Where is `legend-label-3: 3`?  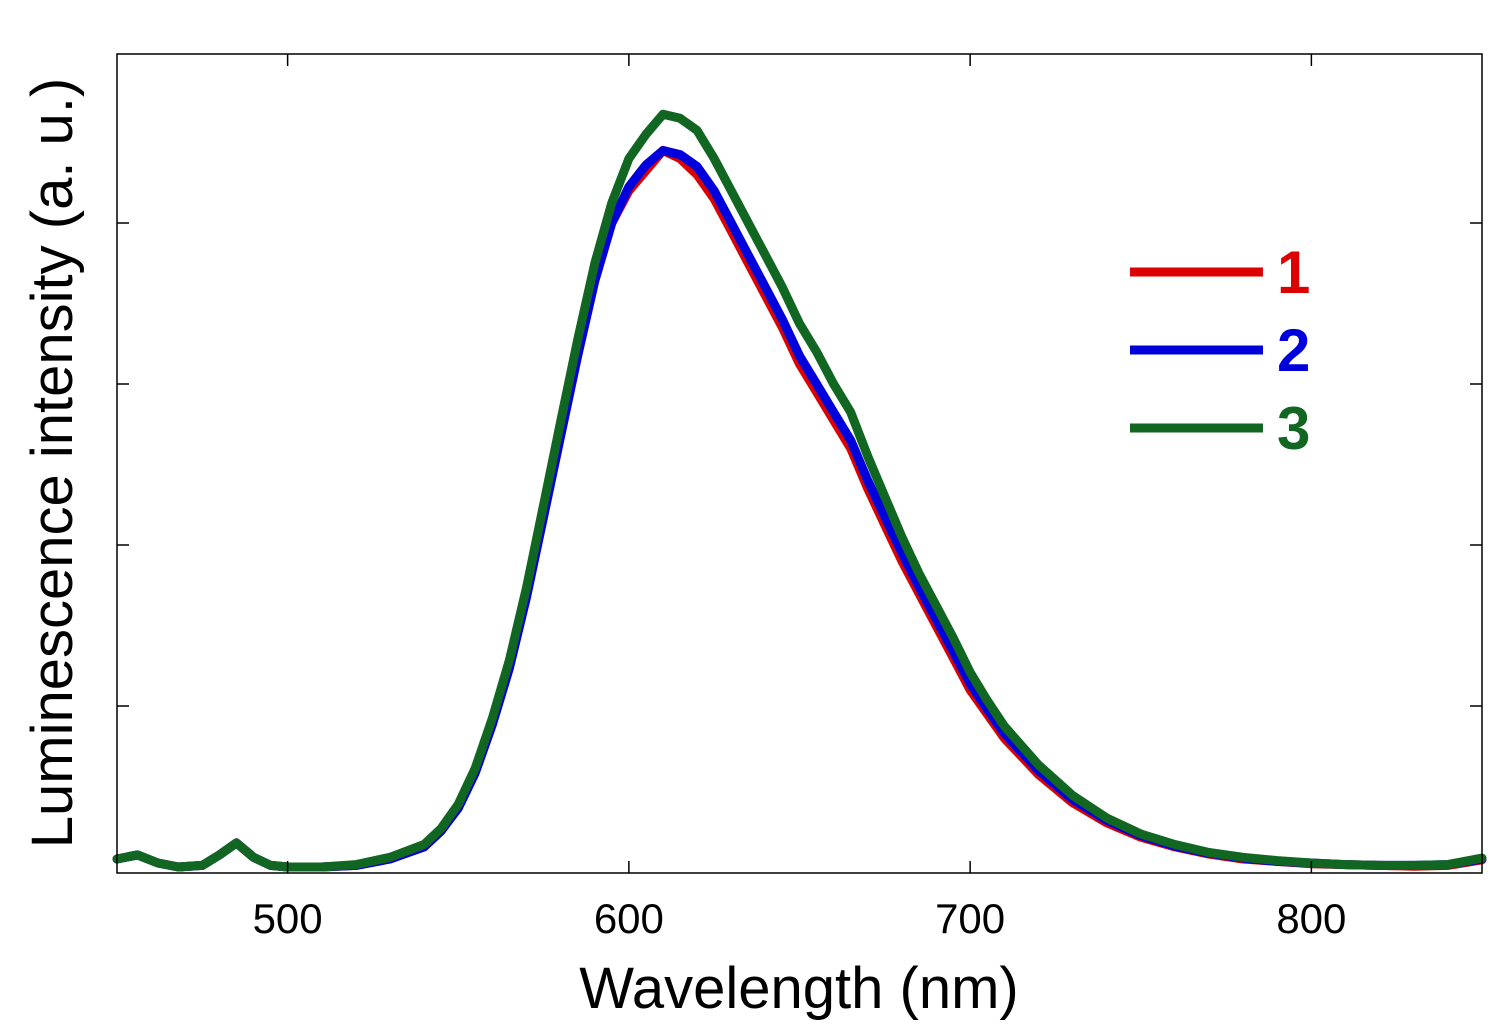
legend-label-3: 3 is located at coordinates (1293, 428).